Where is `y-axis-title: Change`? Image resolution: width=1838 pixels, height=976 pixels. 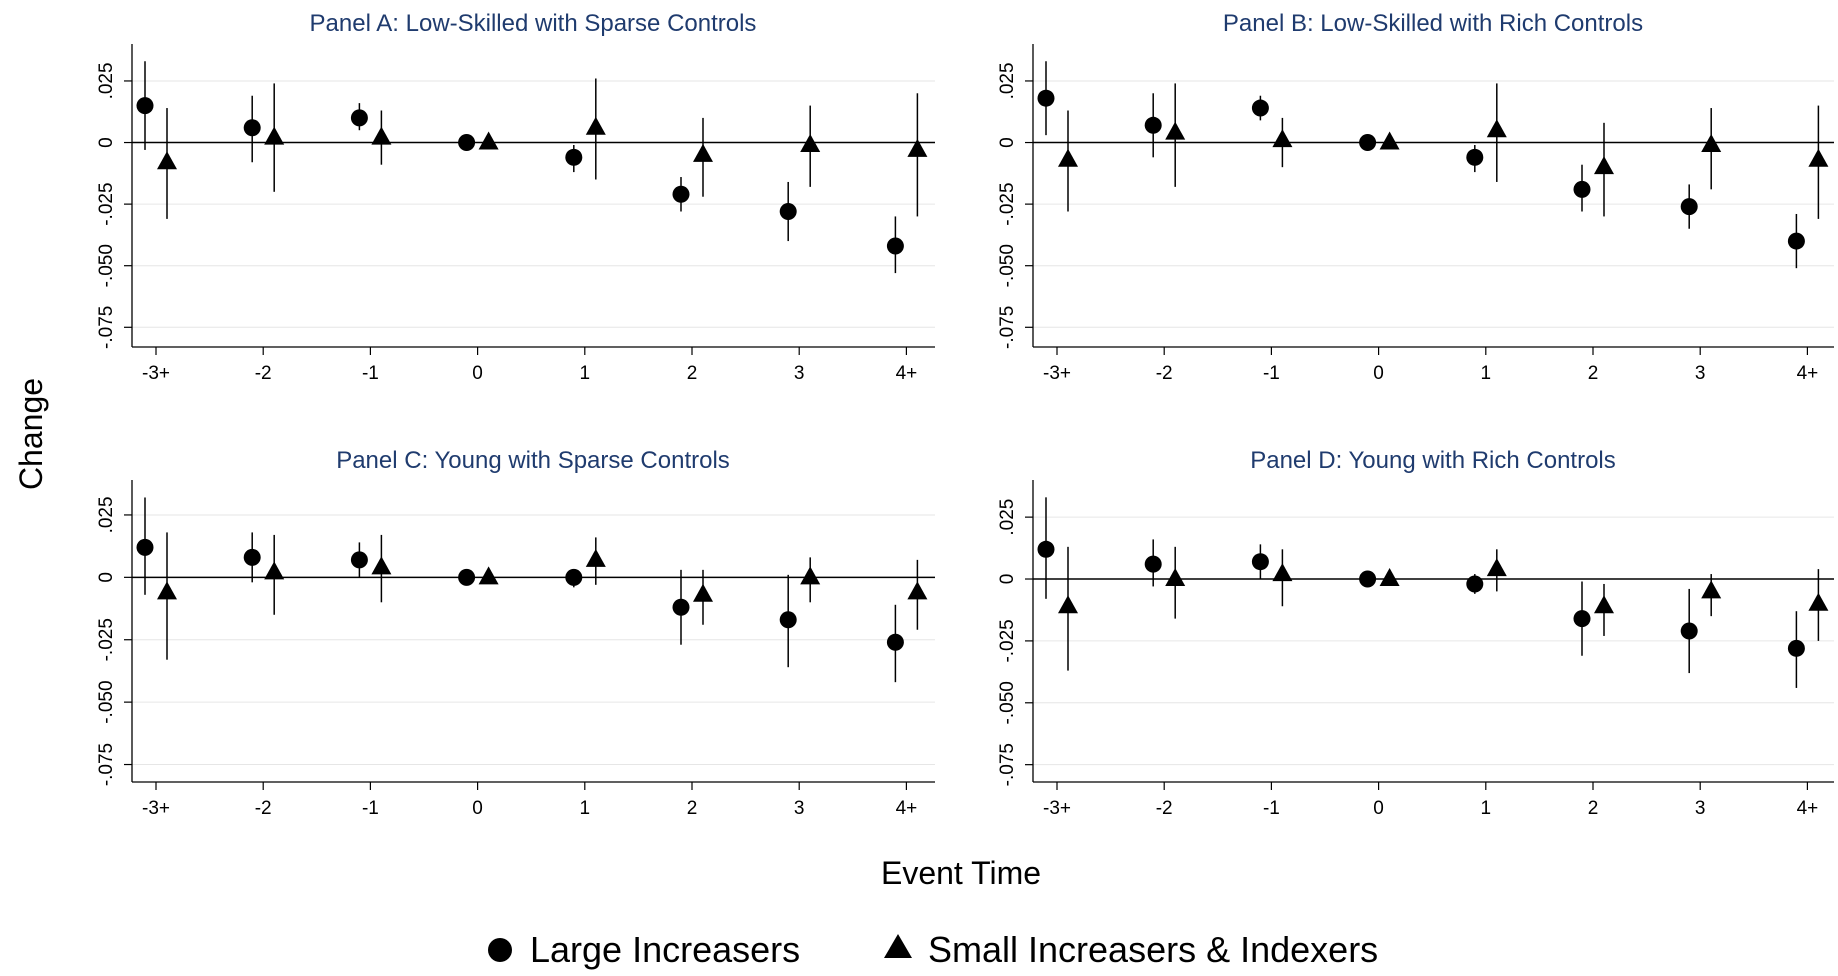 y-axis-title: Change is located at coordinates (31, 434).